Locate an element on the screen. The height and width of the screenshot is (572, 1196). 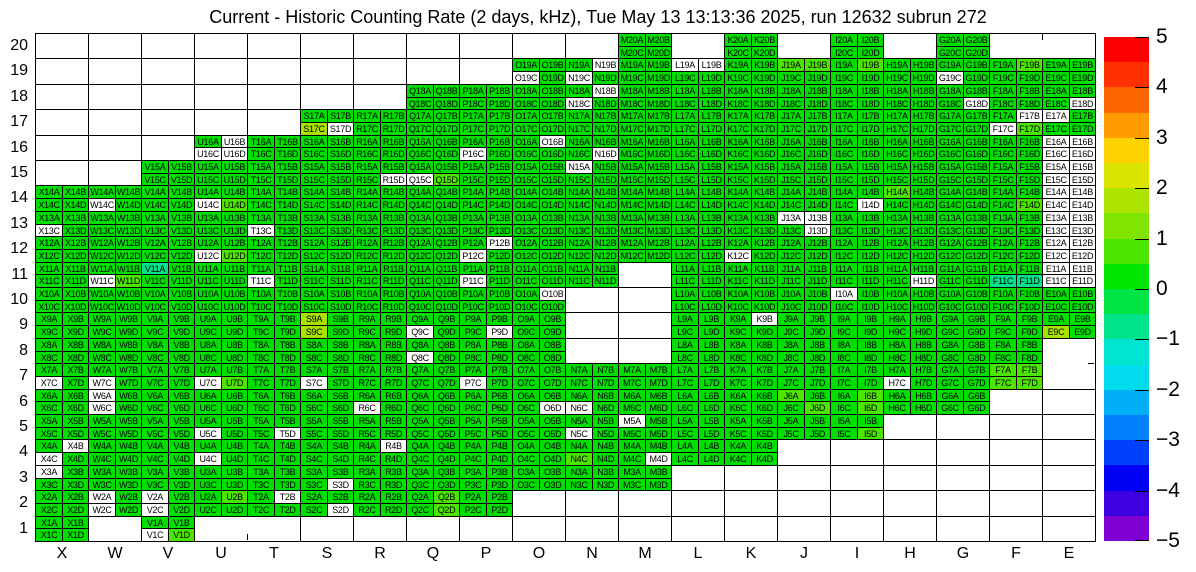
x-axis-label: K is located at coordinates (751, 553).